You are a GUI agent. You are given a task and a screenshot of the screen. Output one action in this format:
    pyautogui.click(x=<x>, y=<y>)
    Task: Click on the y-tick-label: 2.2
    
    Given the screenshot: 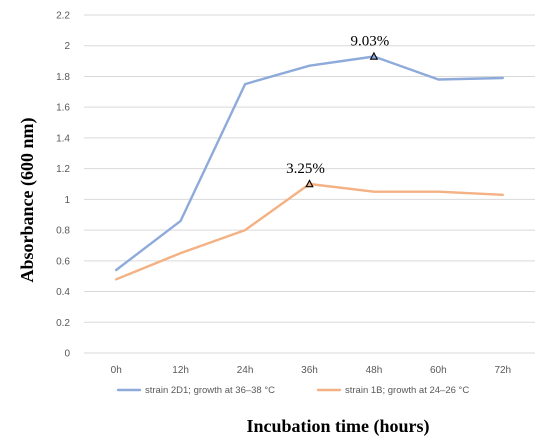 What is the action you would take?
    pyautogui.click(x=63, y=16)
    